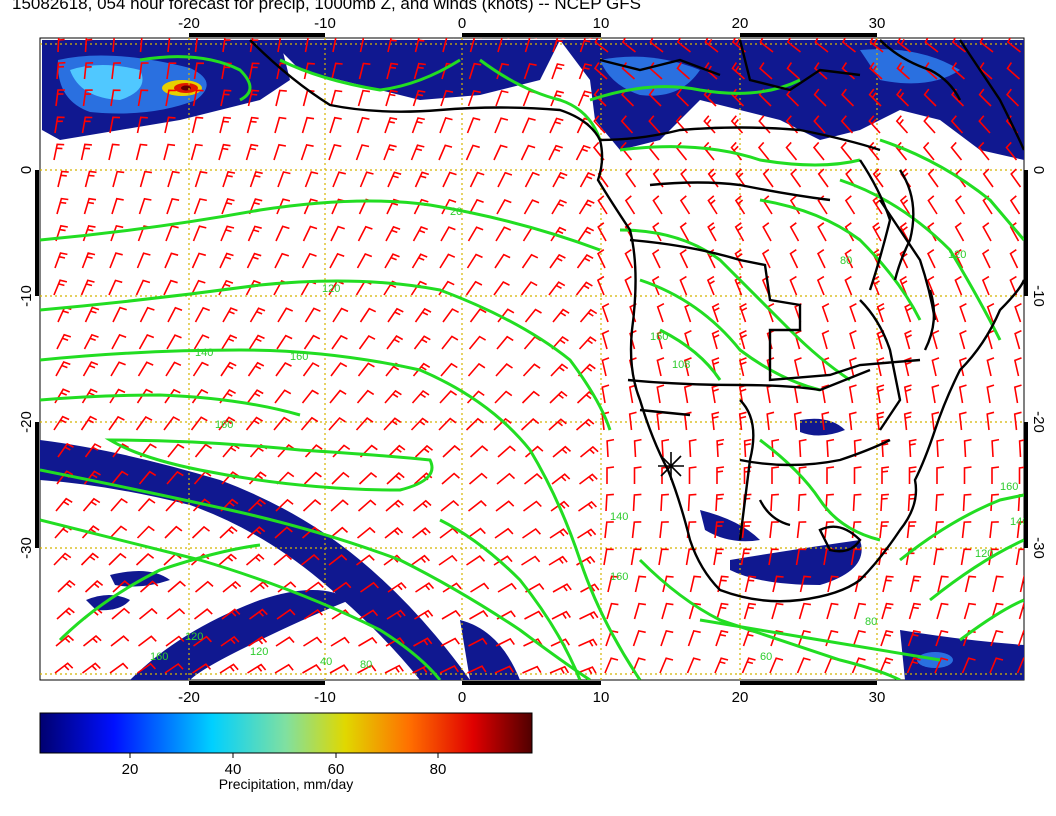 This screenshot has width=1056, height=816. I want to click on lon-labels-top: -20 -10 0 10 20 30, so click(531, 23).